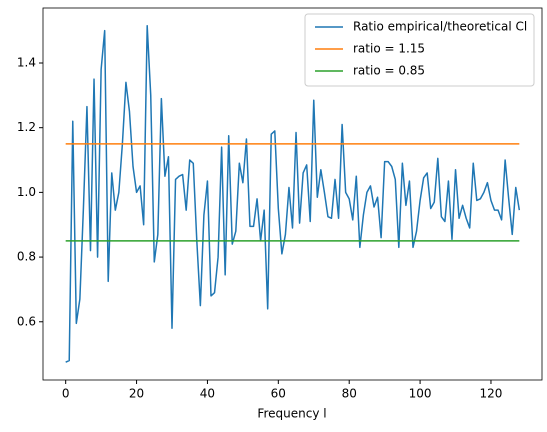  What do you see at coordinates (349, 394) in the screenshot?
I see `x-tick-label: 80` at bounding box center [349, 394].